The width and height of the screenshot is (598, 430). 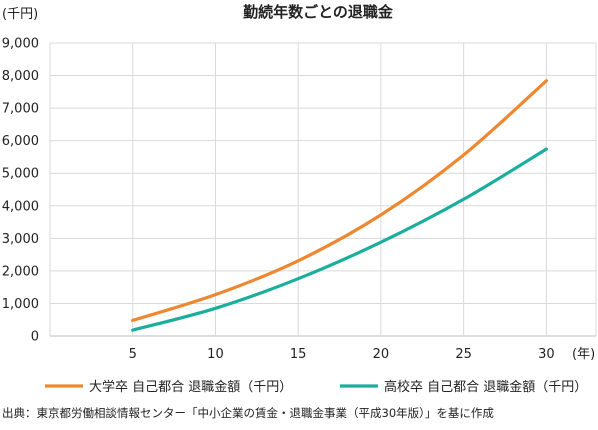 I want to click on x-tick-label: 20, so click(x=381, y=354).